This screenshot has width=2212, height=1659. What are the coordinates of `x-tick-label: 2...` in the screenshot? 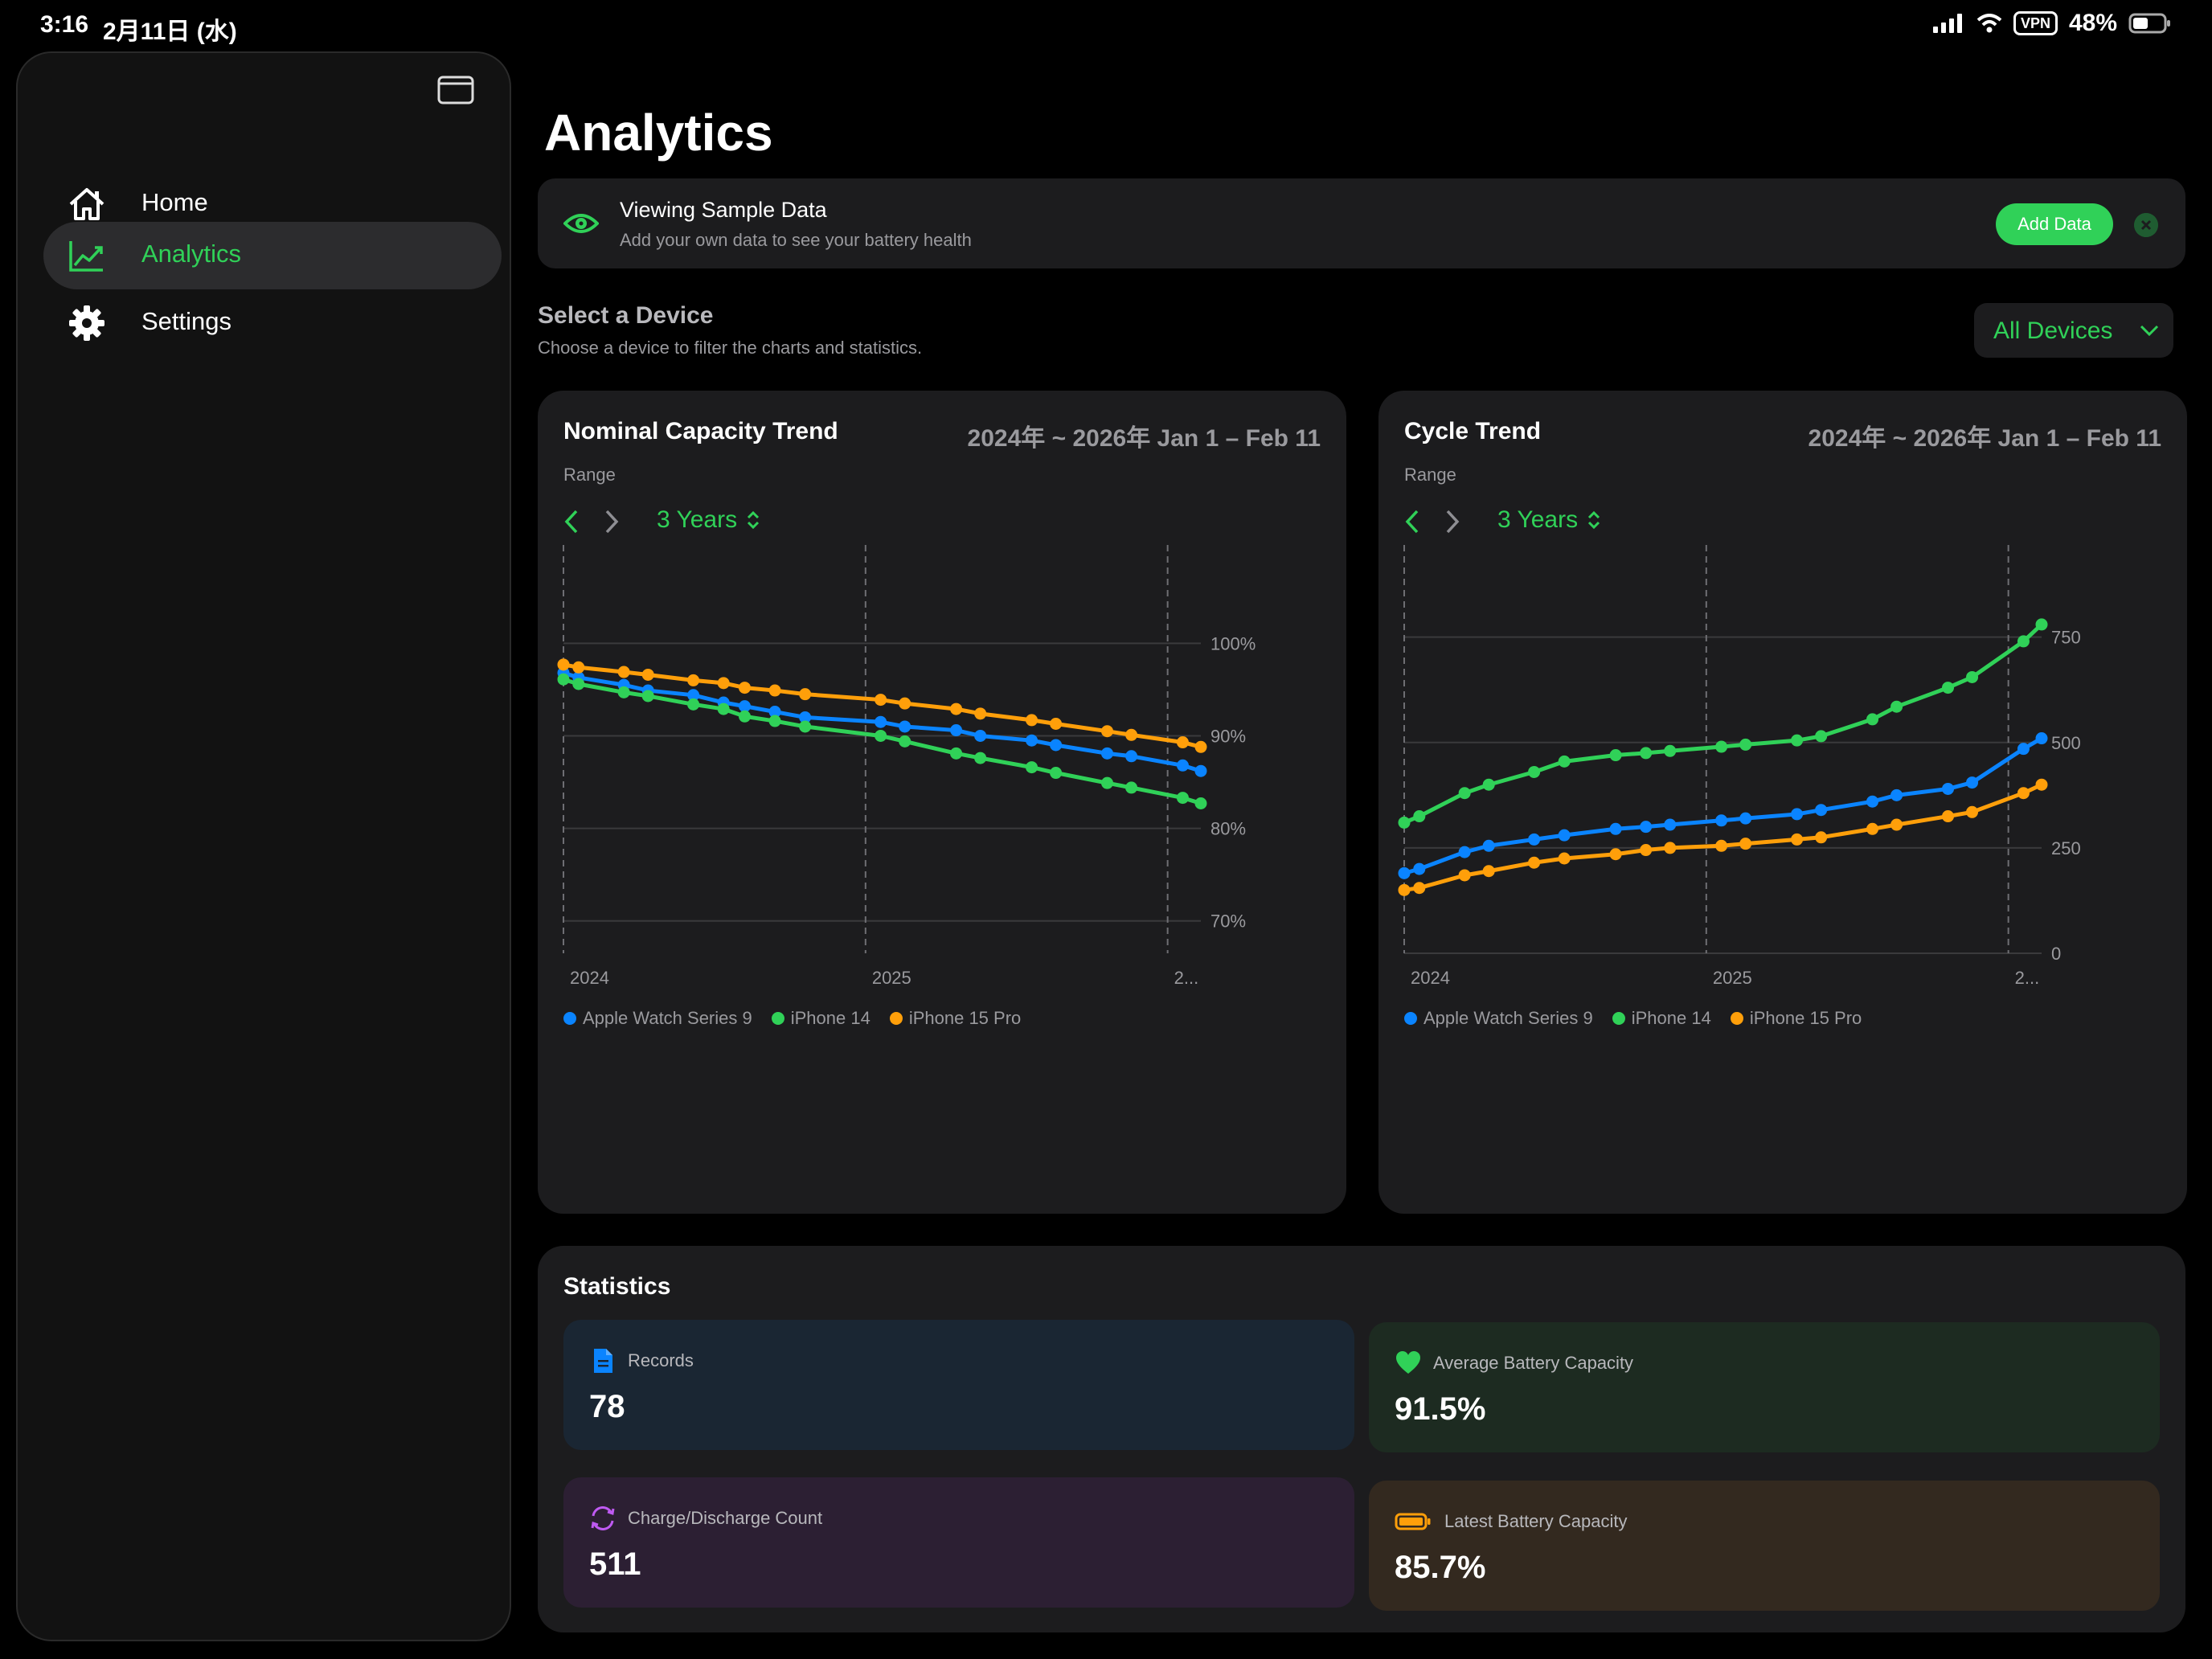 It's located at (2027, 978).